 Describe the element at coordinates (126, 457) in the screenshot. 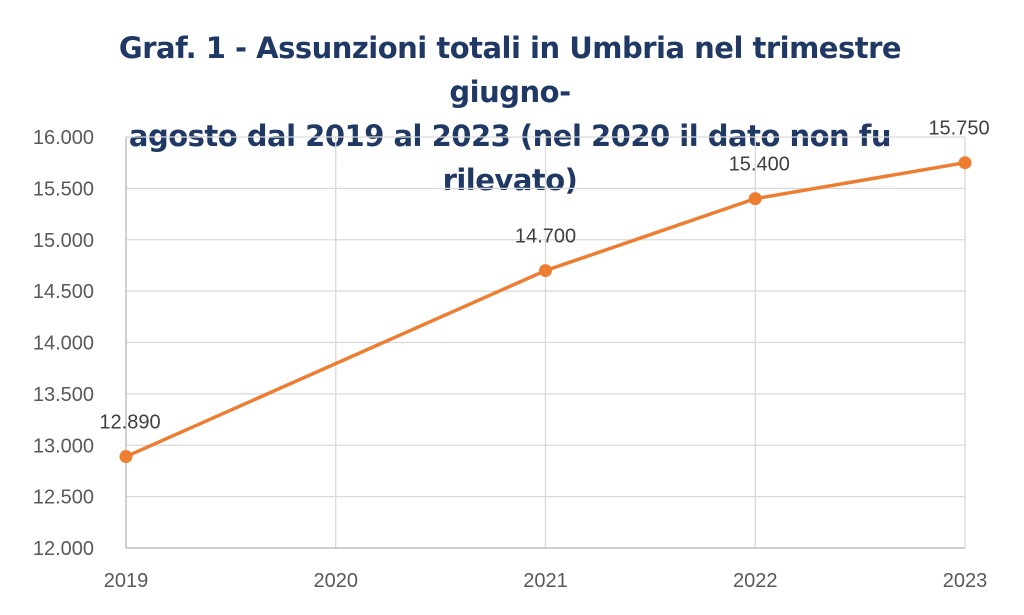

I see `data-point-2019` at that location.